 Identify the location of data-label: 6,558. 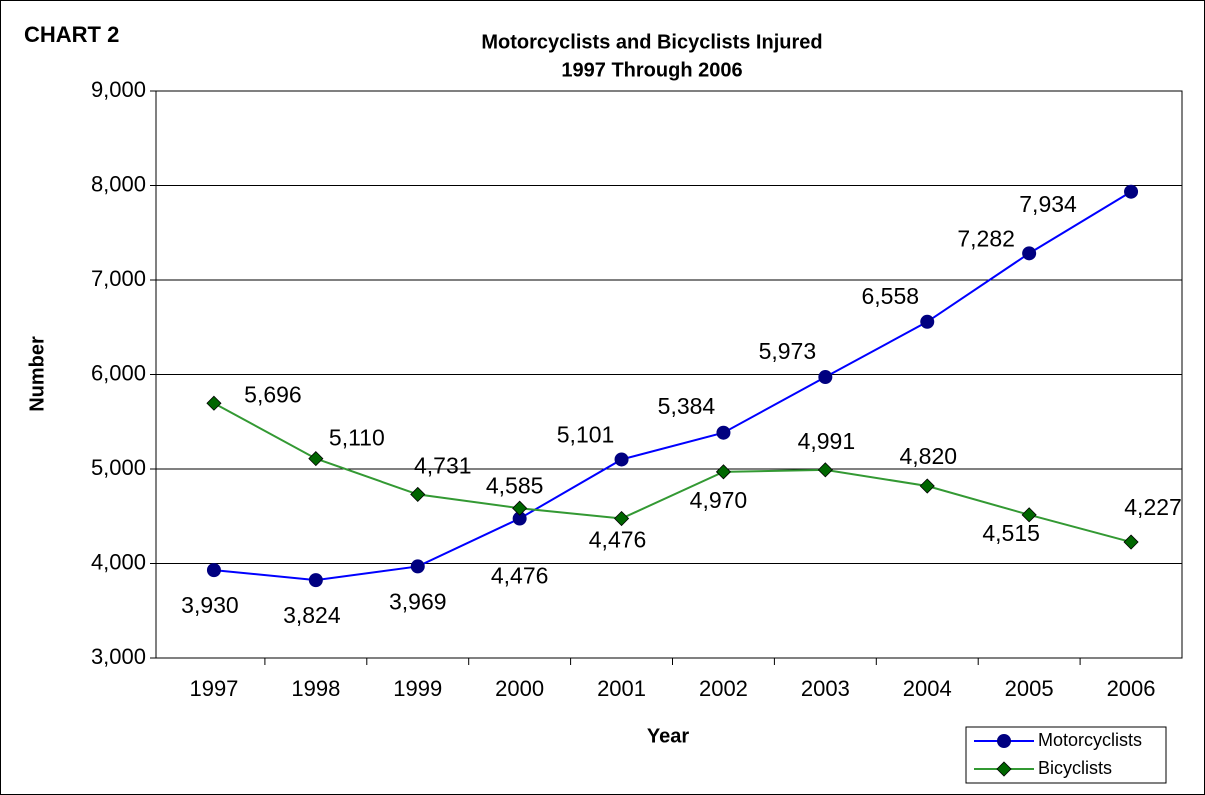
(890, 296).